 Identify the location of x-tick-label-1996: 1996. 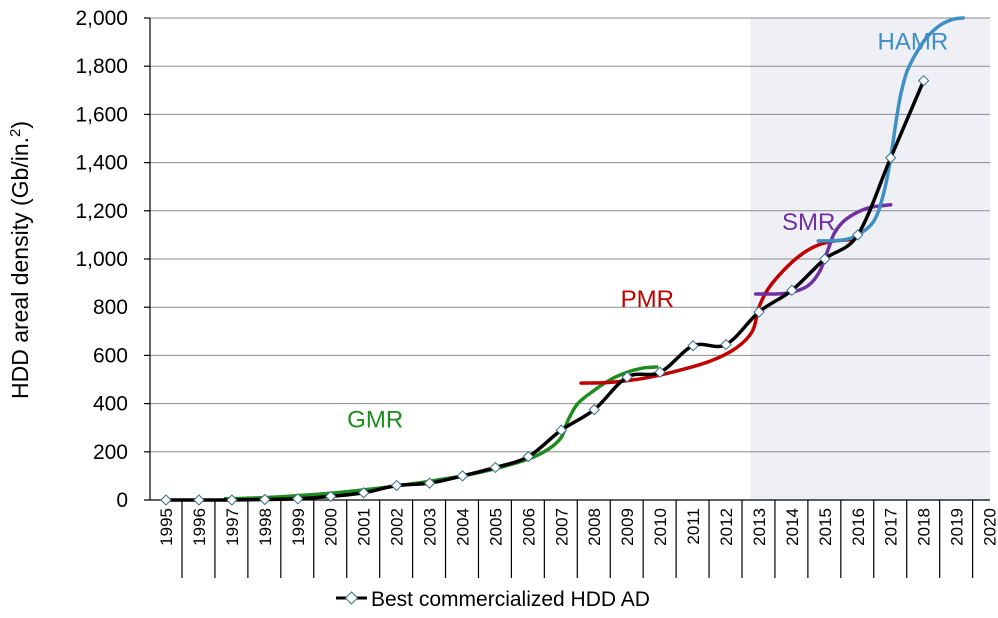
(199, 527).